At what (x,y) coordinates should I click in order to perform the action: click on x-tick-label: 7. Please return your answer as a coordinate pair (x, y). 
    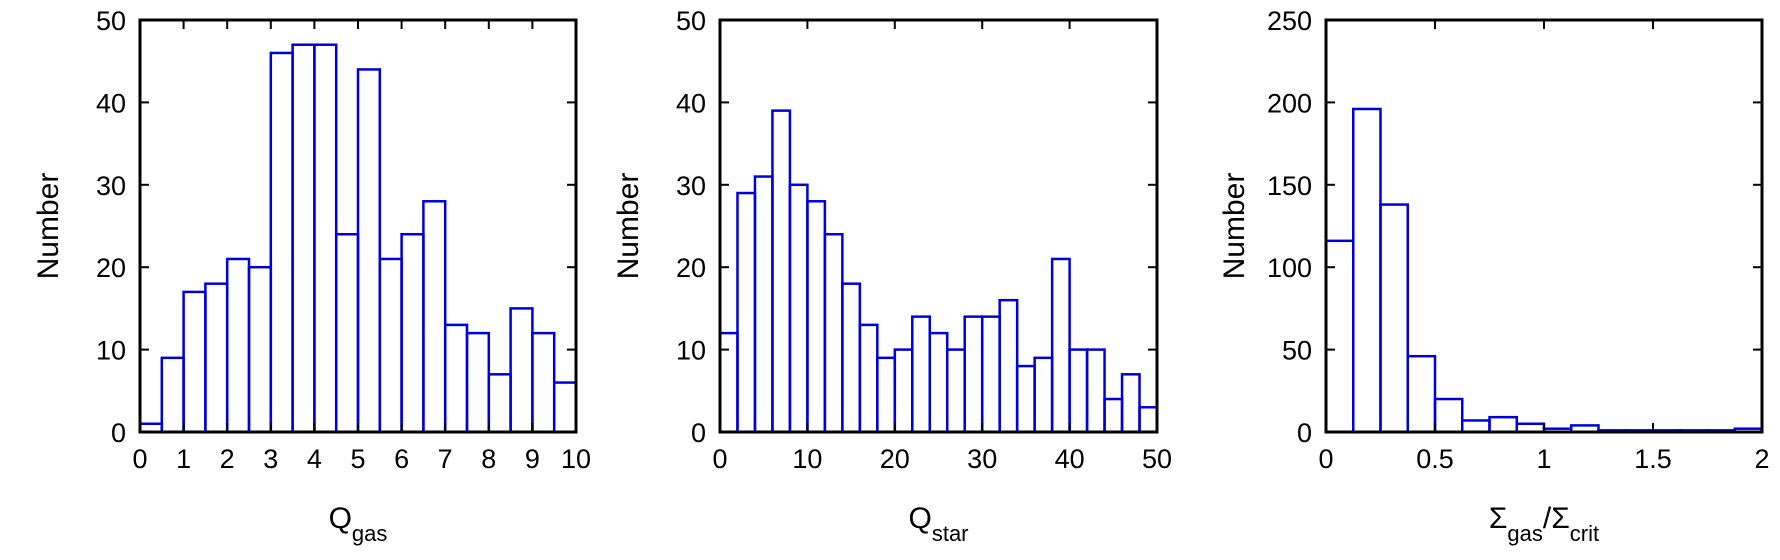
    Looking at the image, I should click on (445, 459).